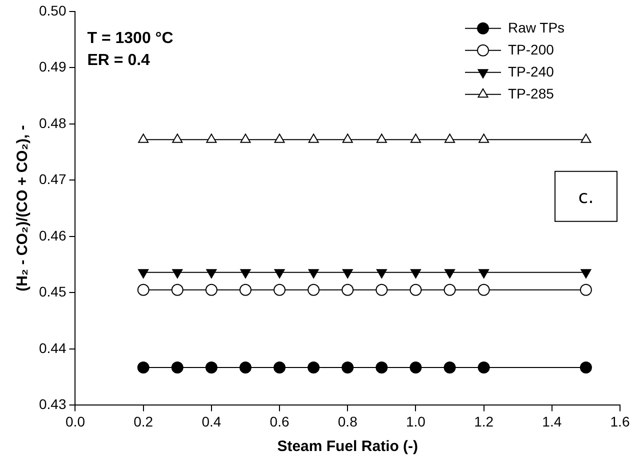  Describe the element at coordinates (531, 71) in the screenshot. I see `legend-label: TP-240` at that location.